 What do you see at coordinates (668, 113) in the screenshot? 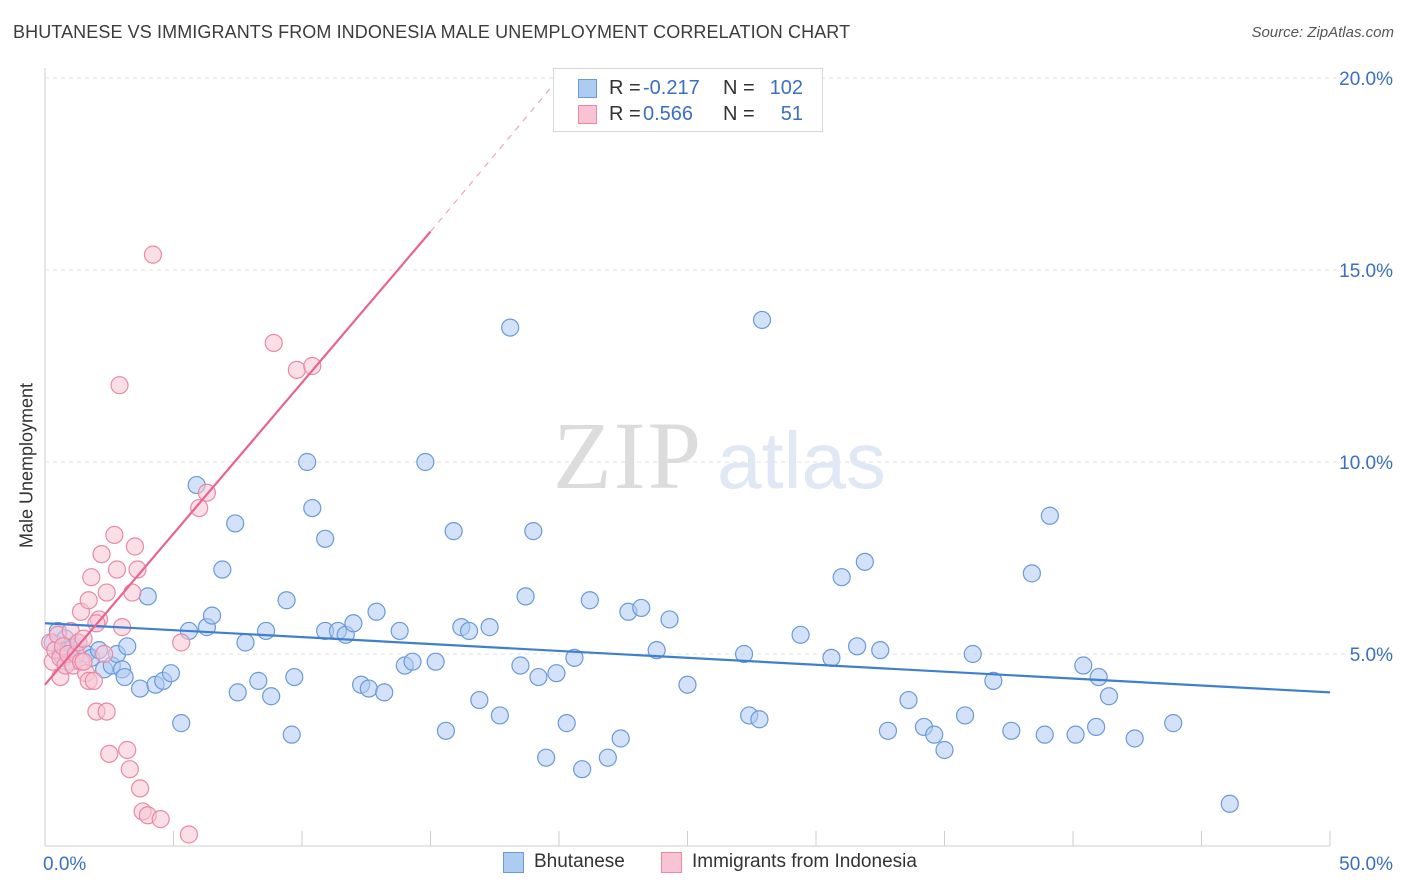
I see `legend-r-value: 0.566` at bounding box center [668, 113].